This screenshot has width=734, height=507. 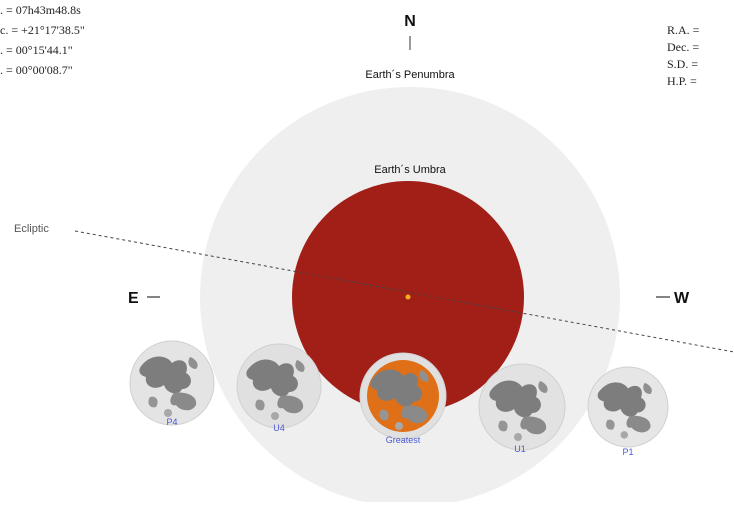 What do you see at coordinates (682, 64) in the screenshot?
I see `coord-label: S.D. =` at bounding box center [682, 64].